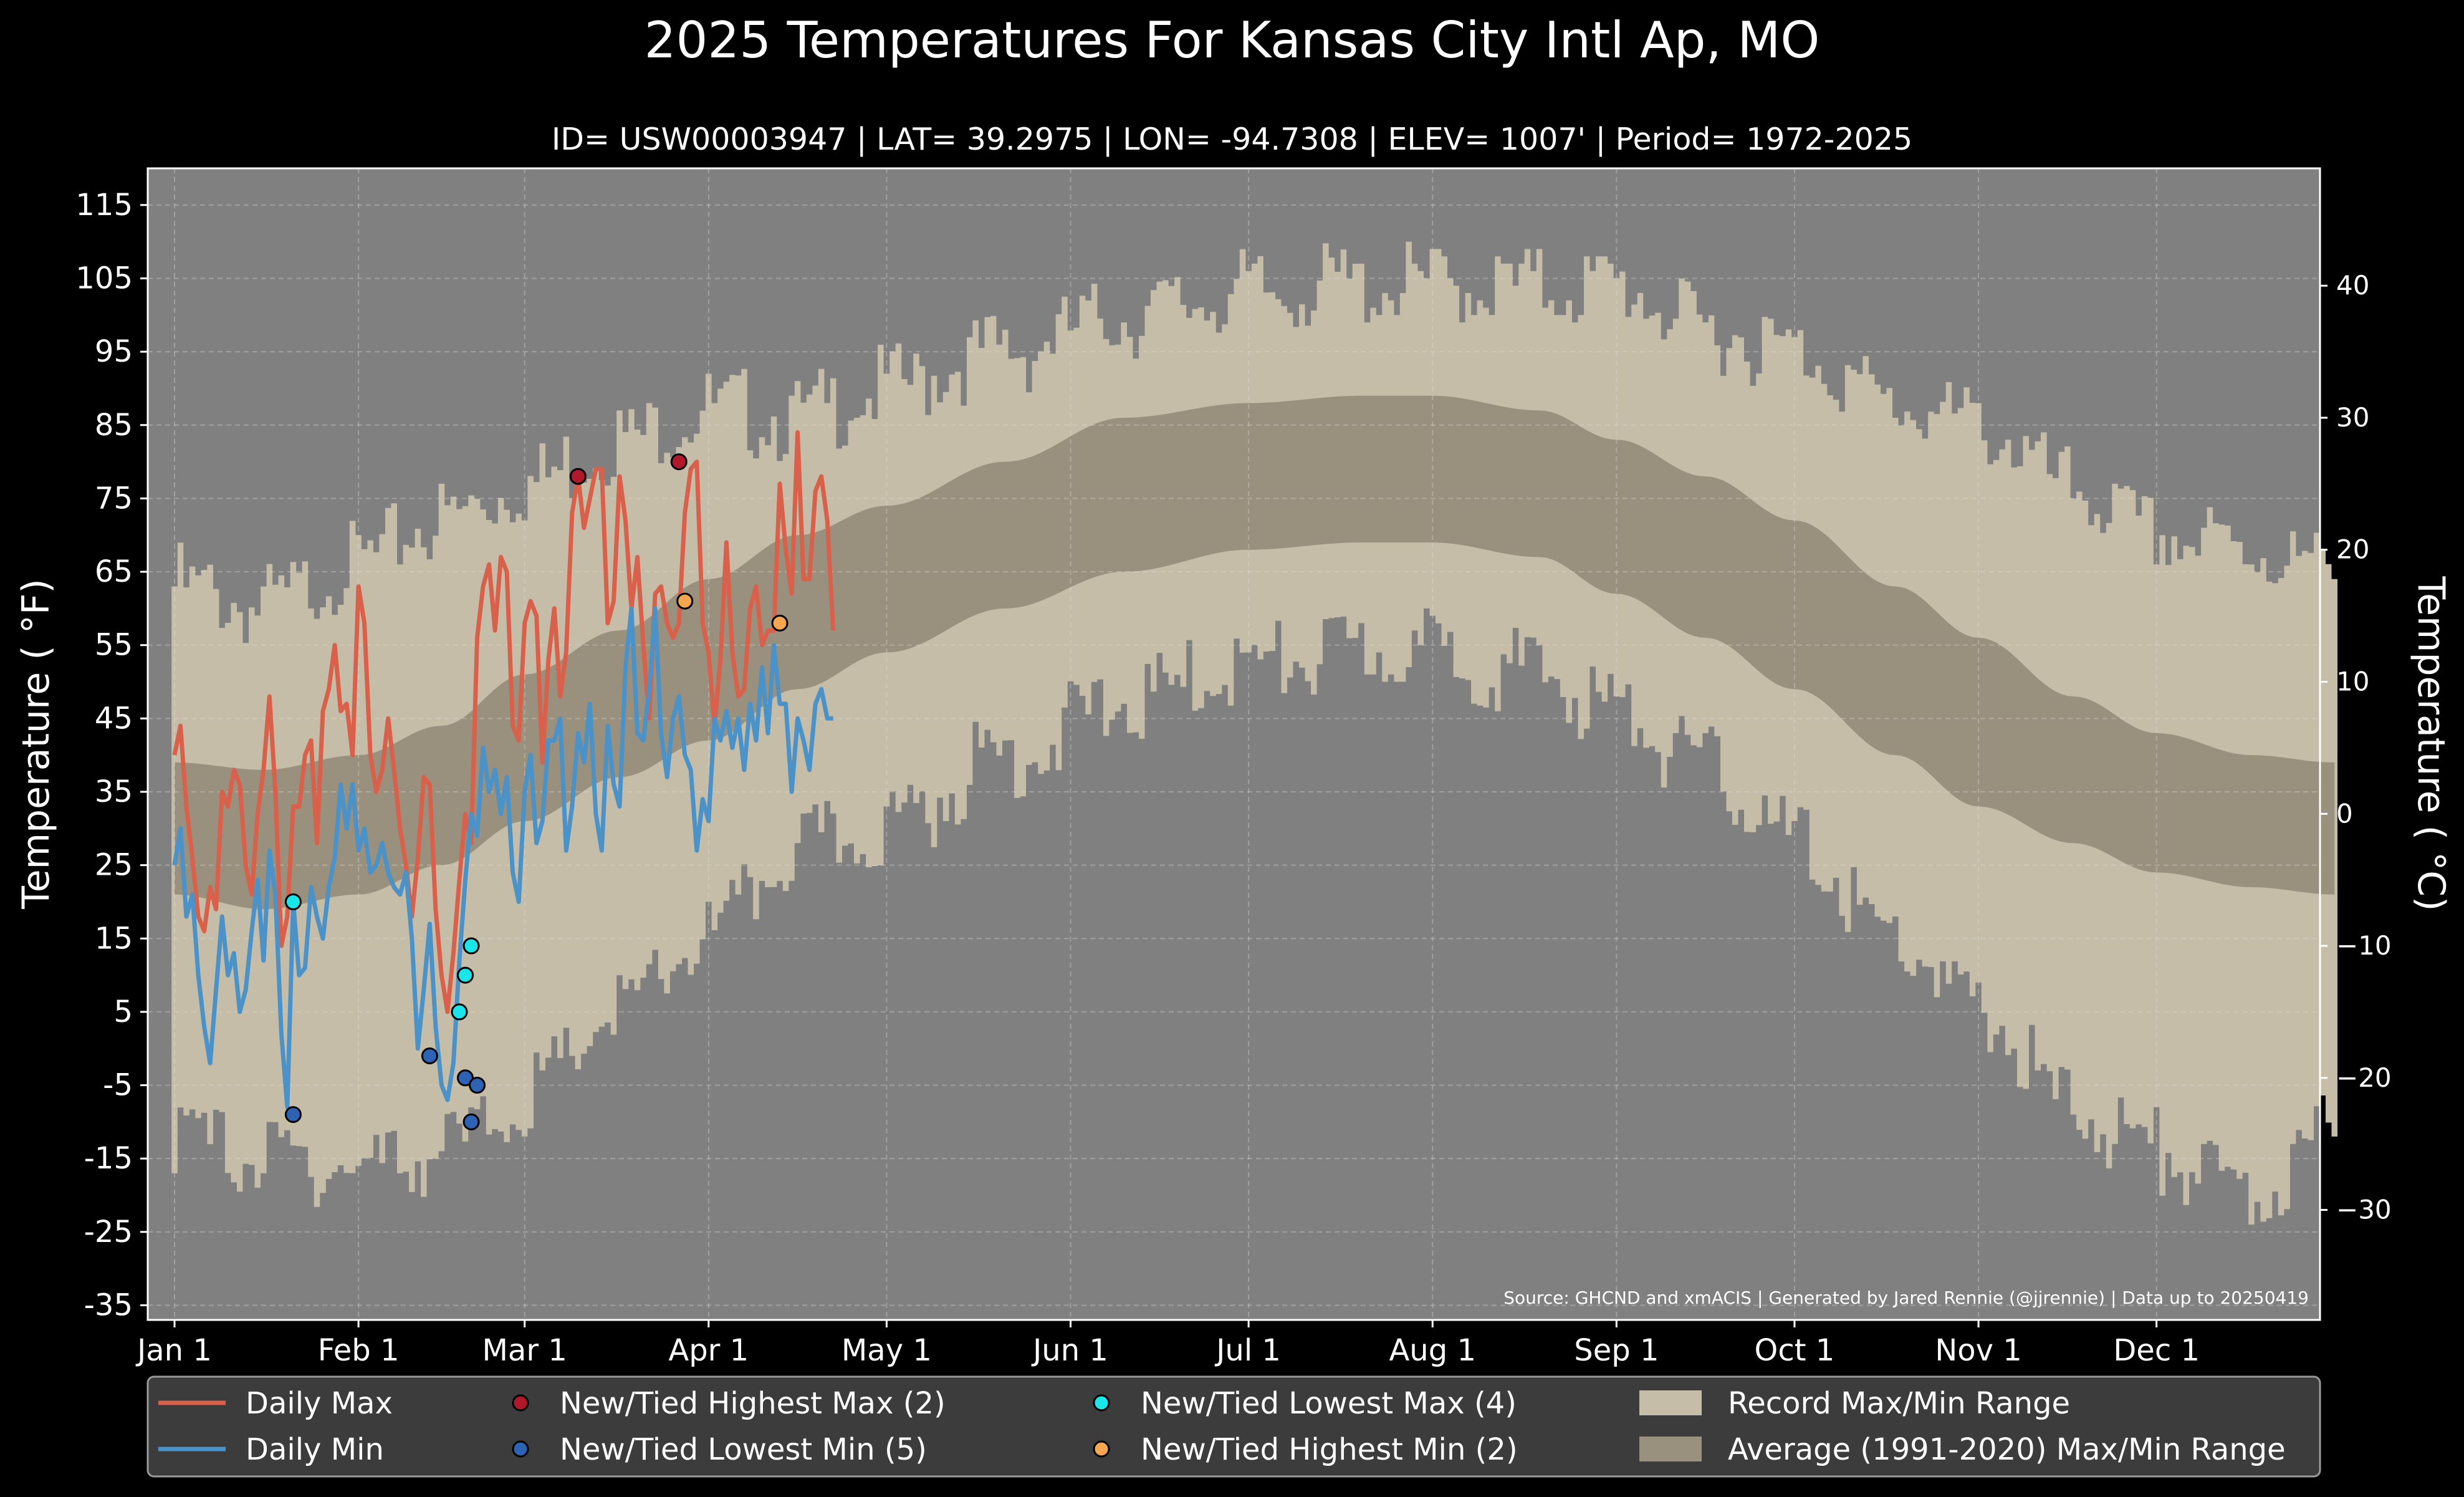 This screenshot has height=1497, width=2464. What do you see at coordinates (1329, 1449) in the screenshot?
I see `legend-label-new-tied-highest-min-2: New/Tied Highest Min (2)` at bounding box center [1329, 1449].